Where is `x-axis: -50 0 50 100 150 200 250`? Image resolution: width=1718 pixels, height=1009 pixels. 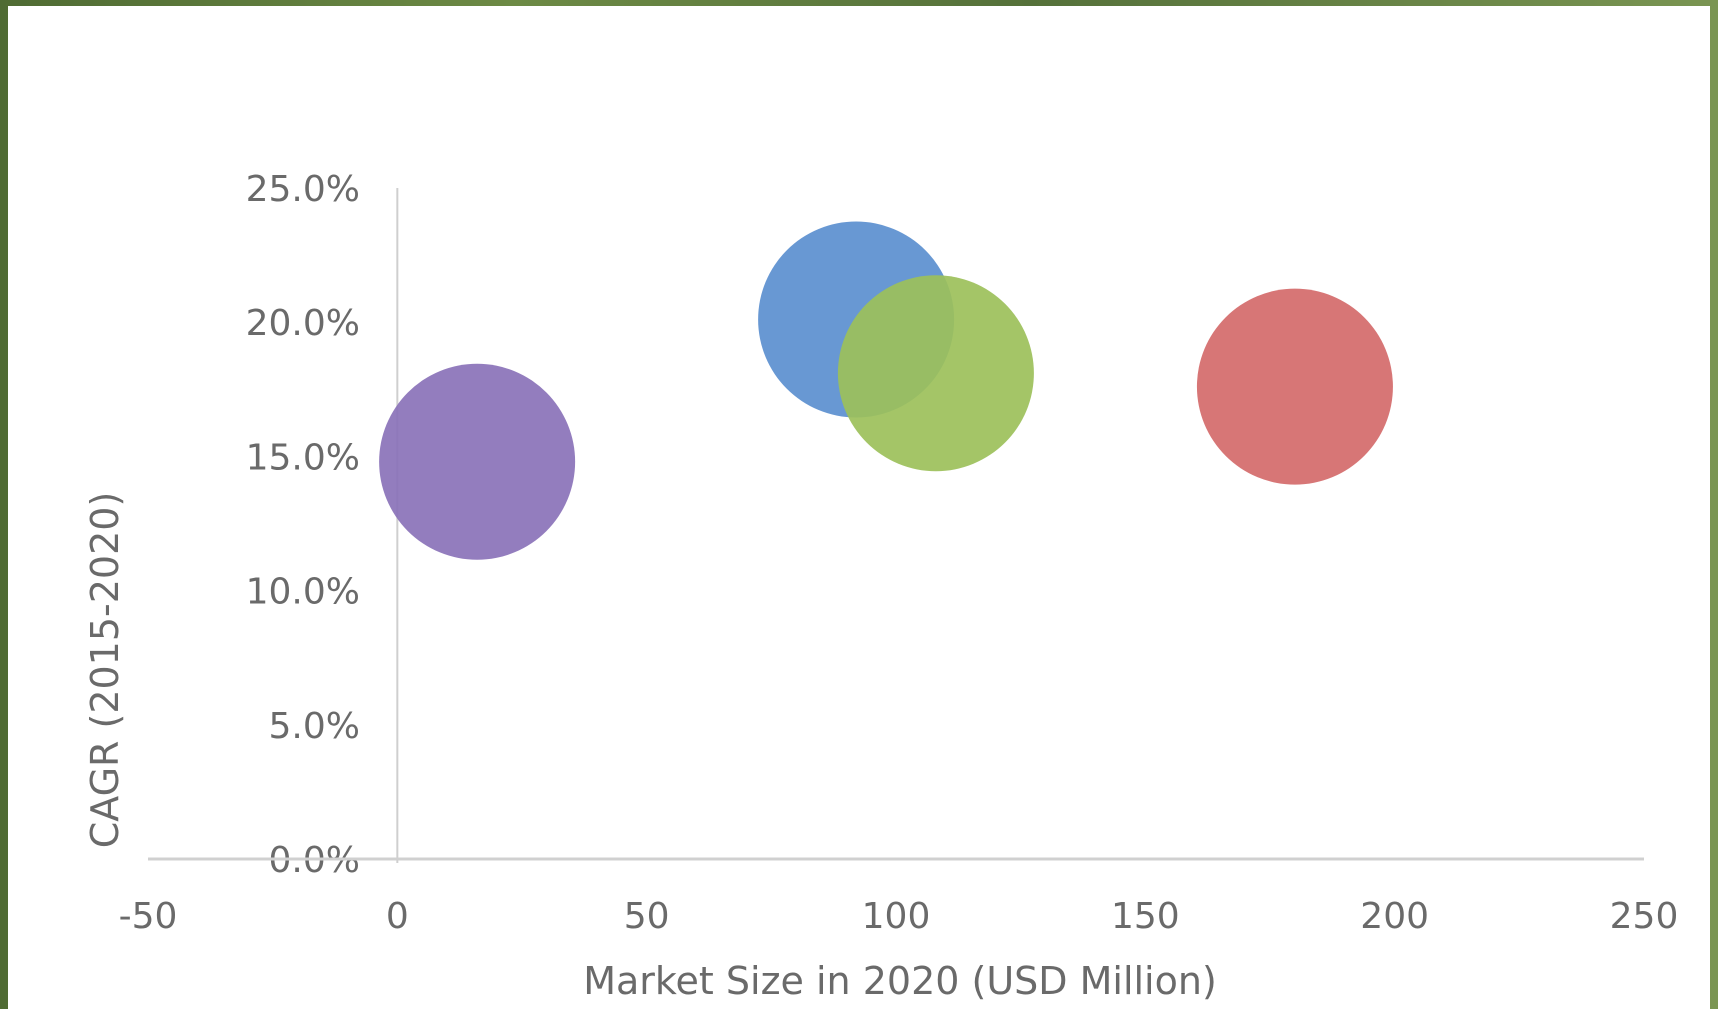 x-axis: -50 0 50 100 150 200 250 is located at coordinates (899, 897).